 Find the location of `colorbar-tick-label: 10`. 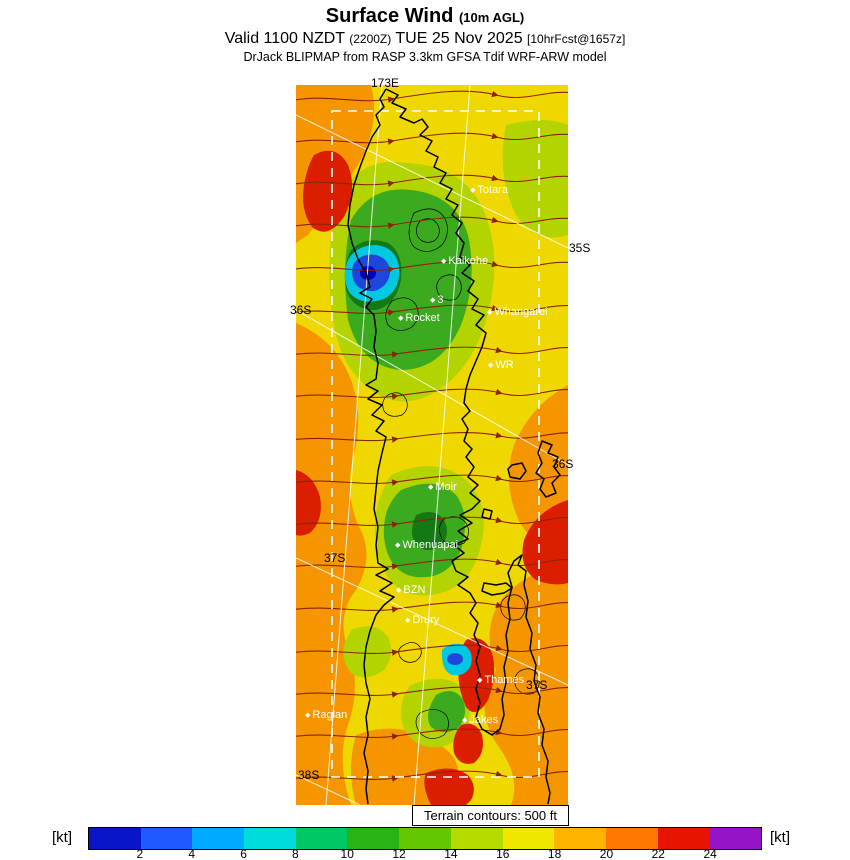

colorbar-tick-label: 10 is located at coordinates (347, 853).